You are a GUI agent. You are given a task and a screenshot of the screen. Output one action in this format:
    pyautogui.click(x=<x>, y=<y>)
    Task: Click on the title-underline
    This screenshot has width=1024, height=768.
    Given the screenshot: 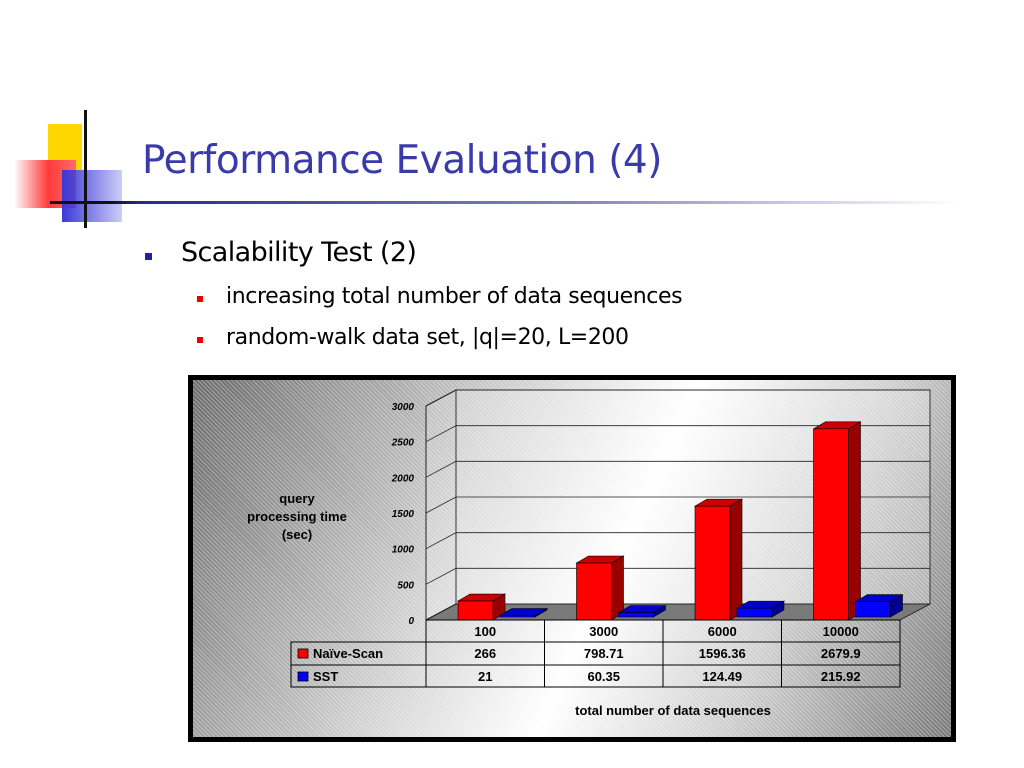 What is the action you would take?
    pyautogui.click(x=505, y=202)
    